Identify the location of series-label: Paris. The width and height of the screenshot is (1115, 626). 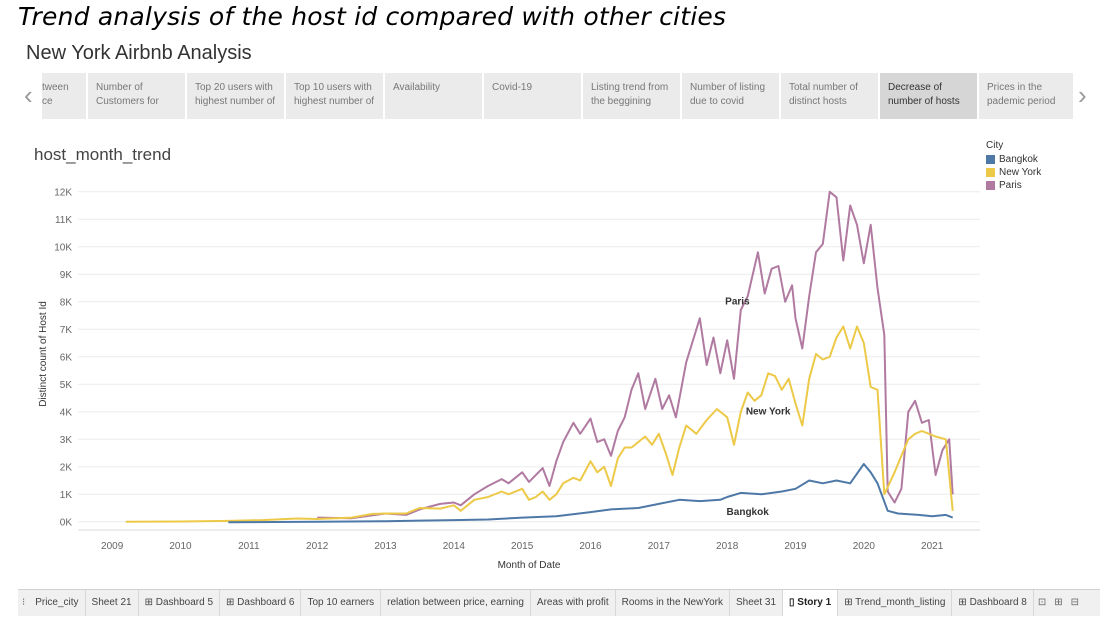
(737, 302).